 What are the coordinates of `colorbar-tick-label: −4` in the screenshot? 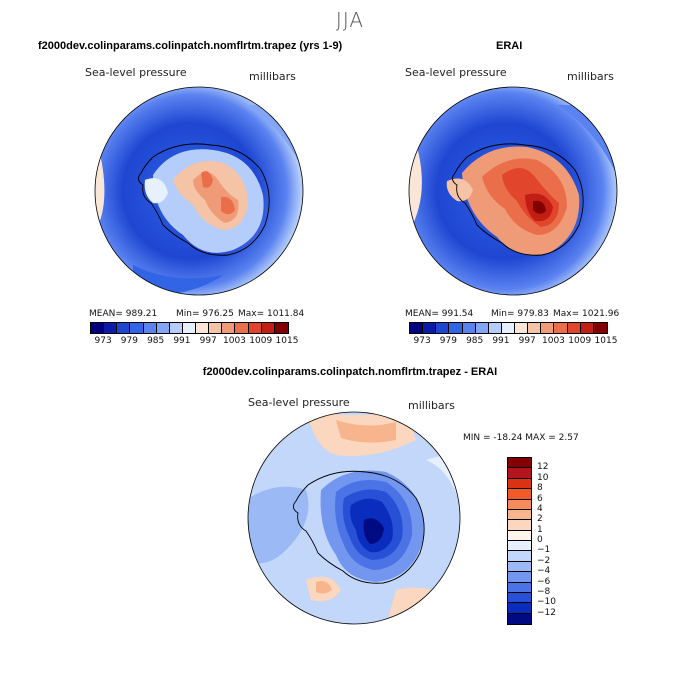 It's located at (544, 571).